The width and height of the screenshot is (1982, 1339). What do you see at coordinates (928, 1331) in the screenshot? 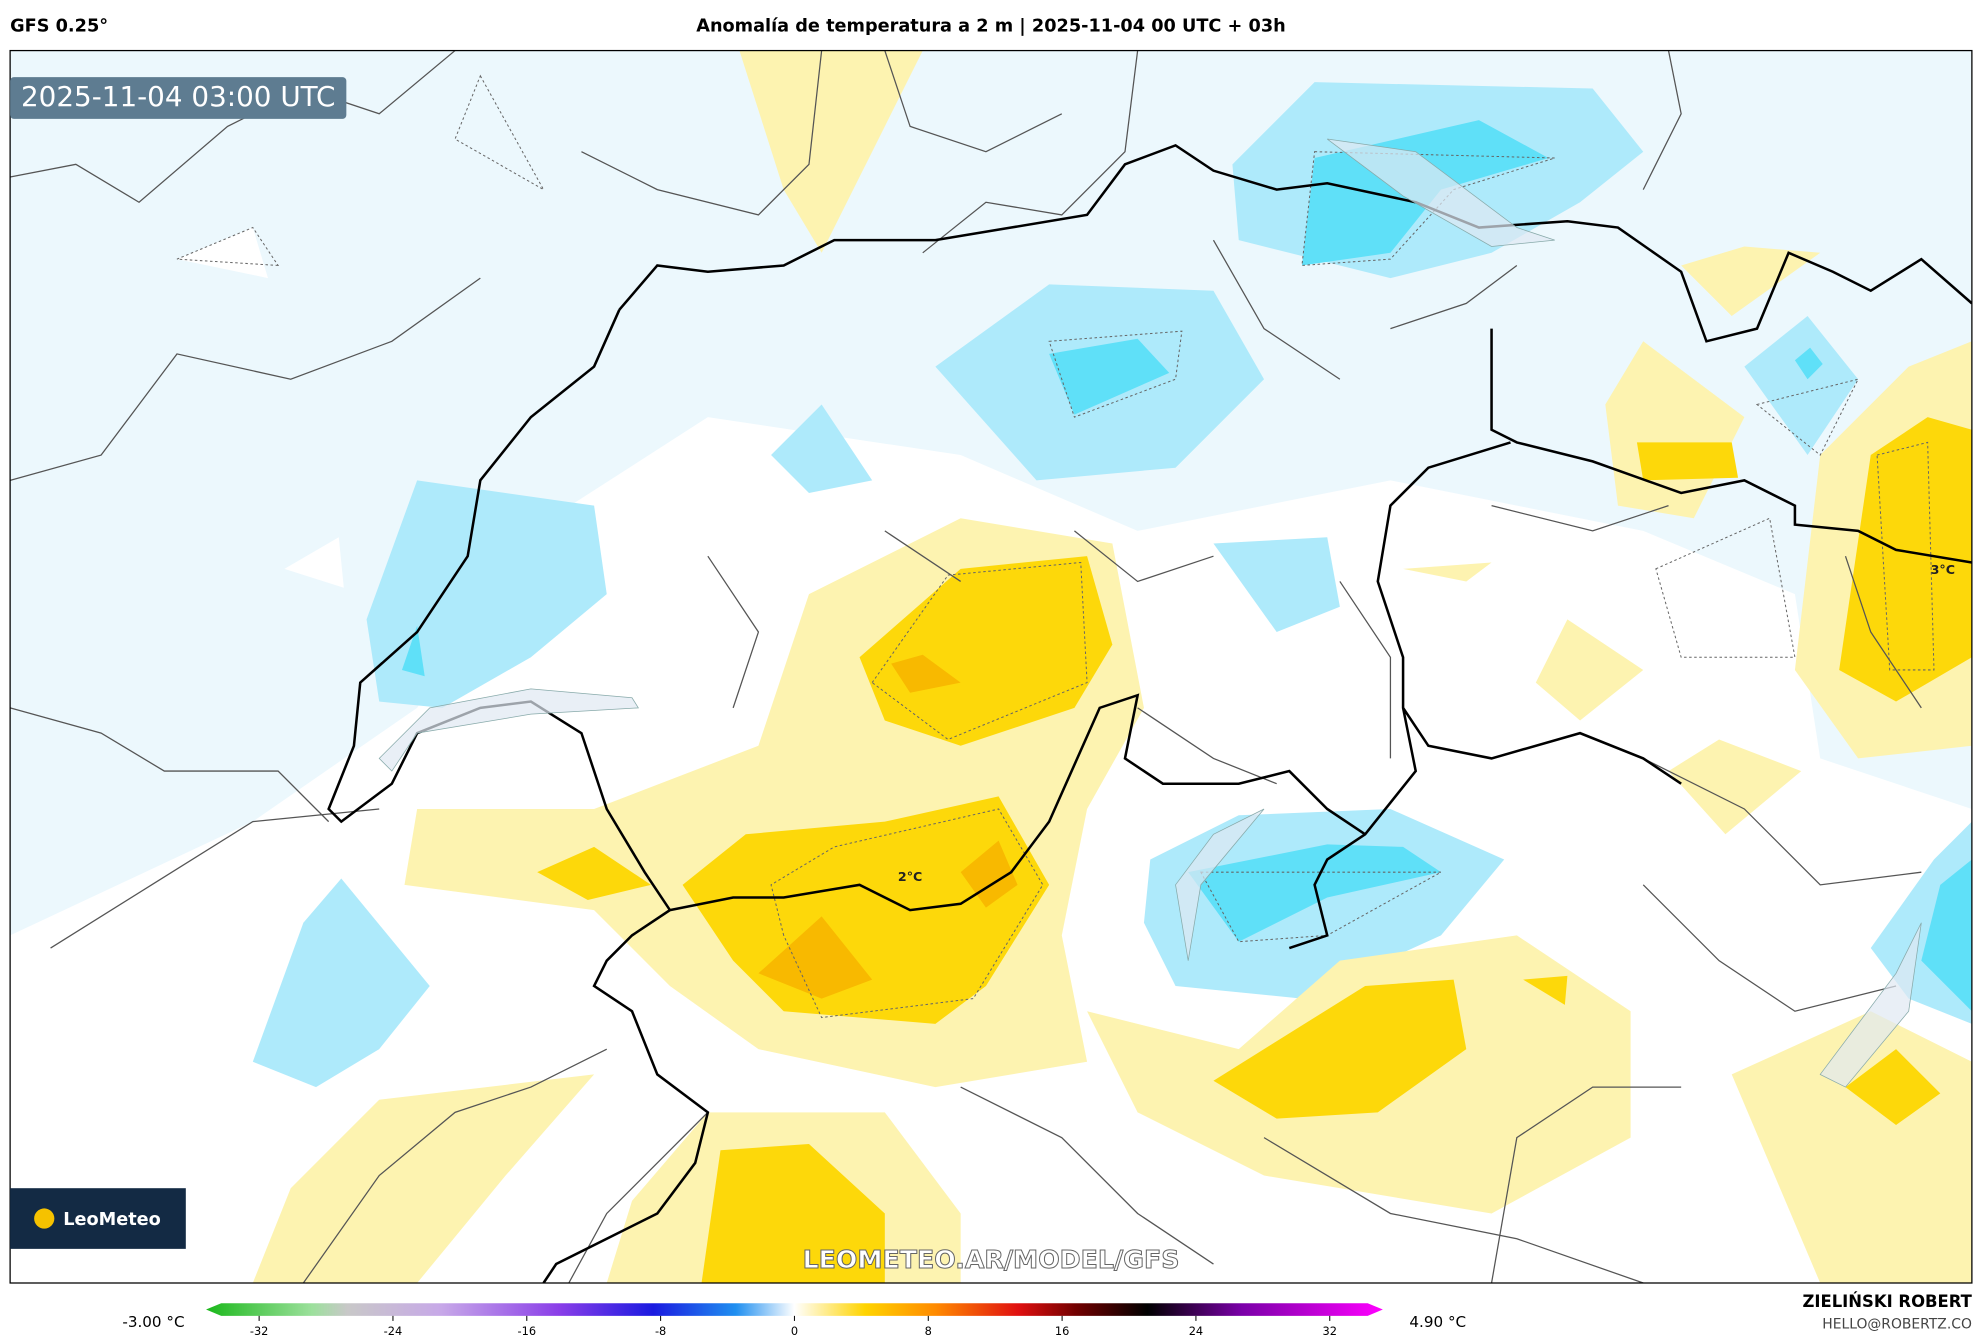
I see `colorbar-tick-label: 8` at bounding box center [928, 1331].